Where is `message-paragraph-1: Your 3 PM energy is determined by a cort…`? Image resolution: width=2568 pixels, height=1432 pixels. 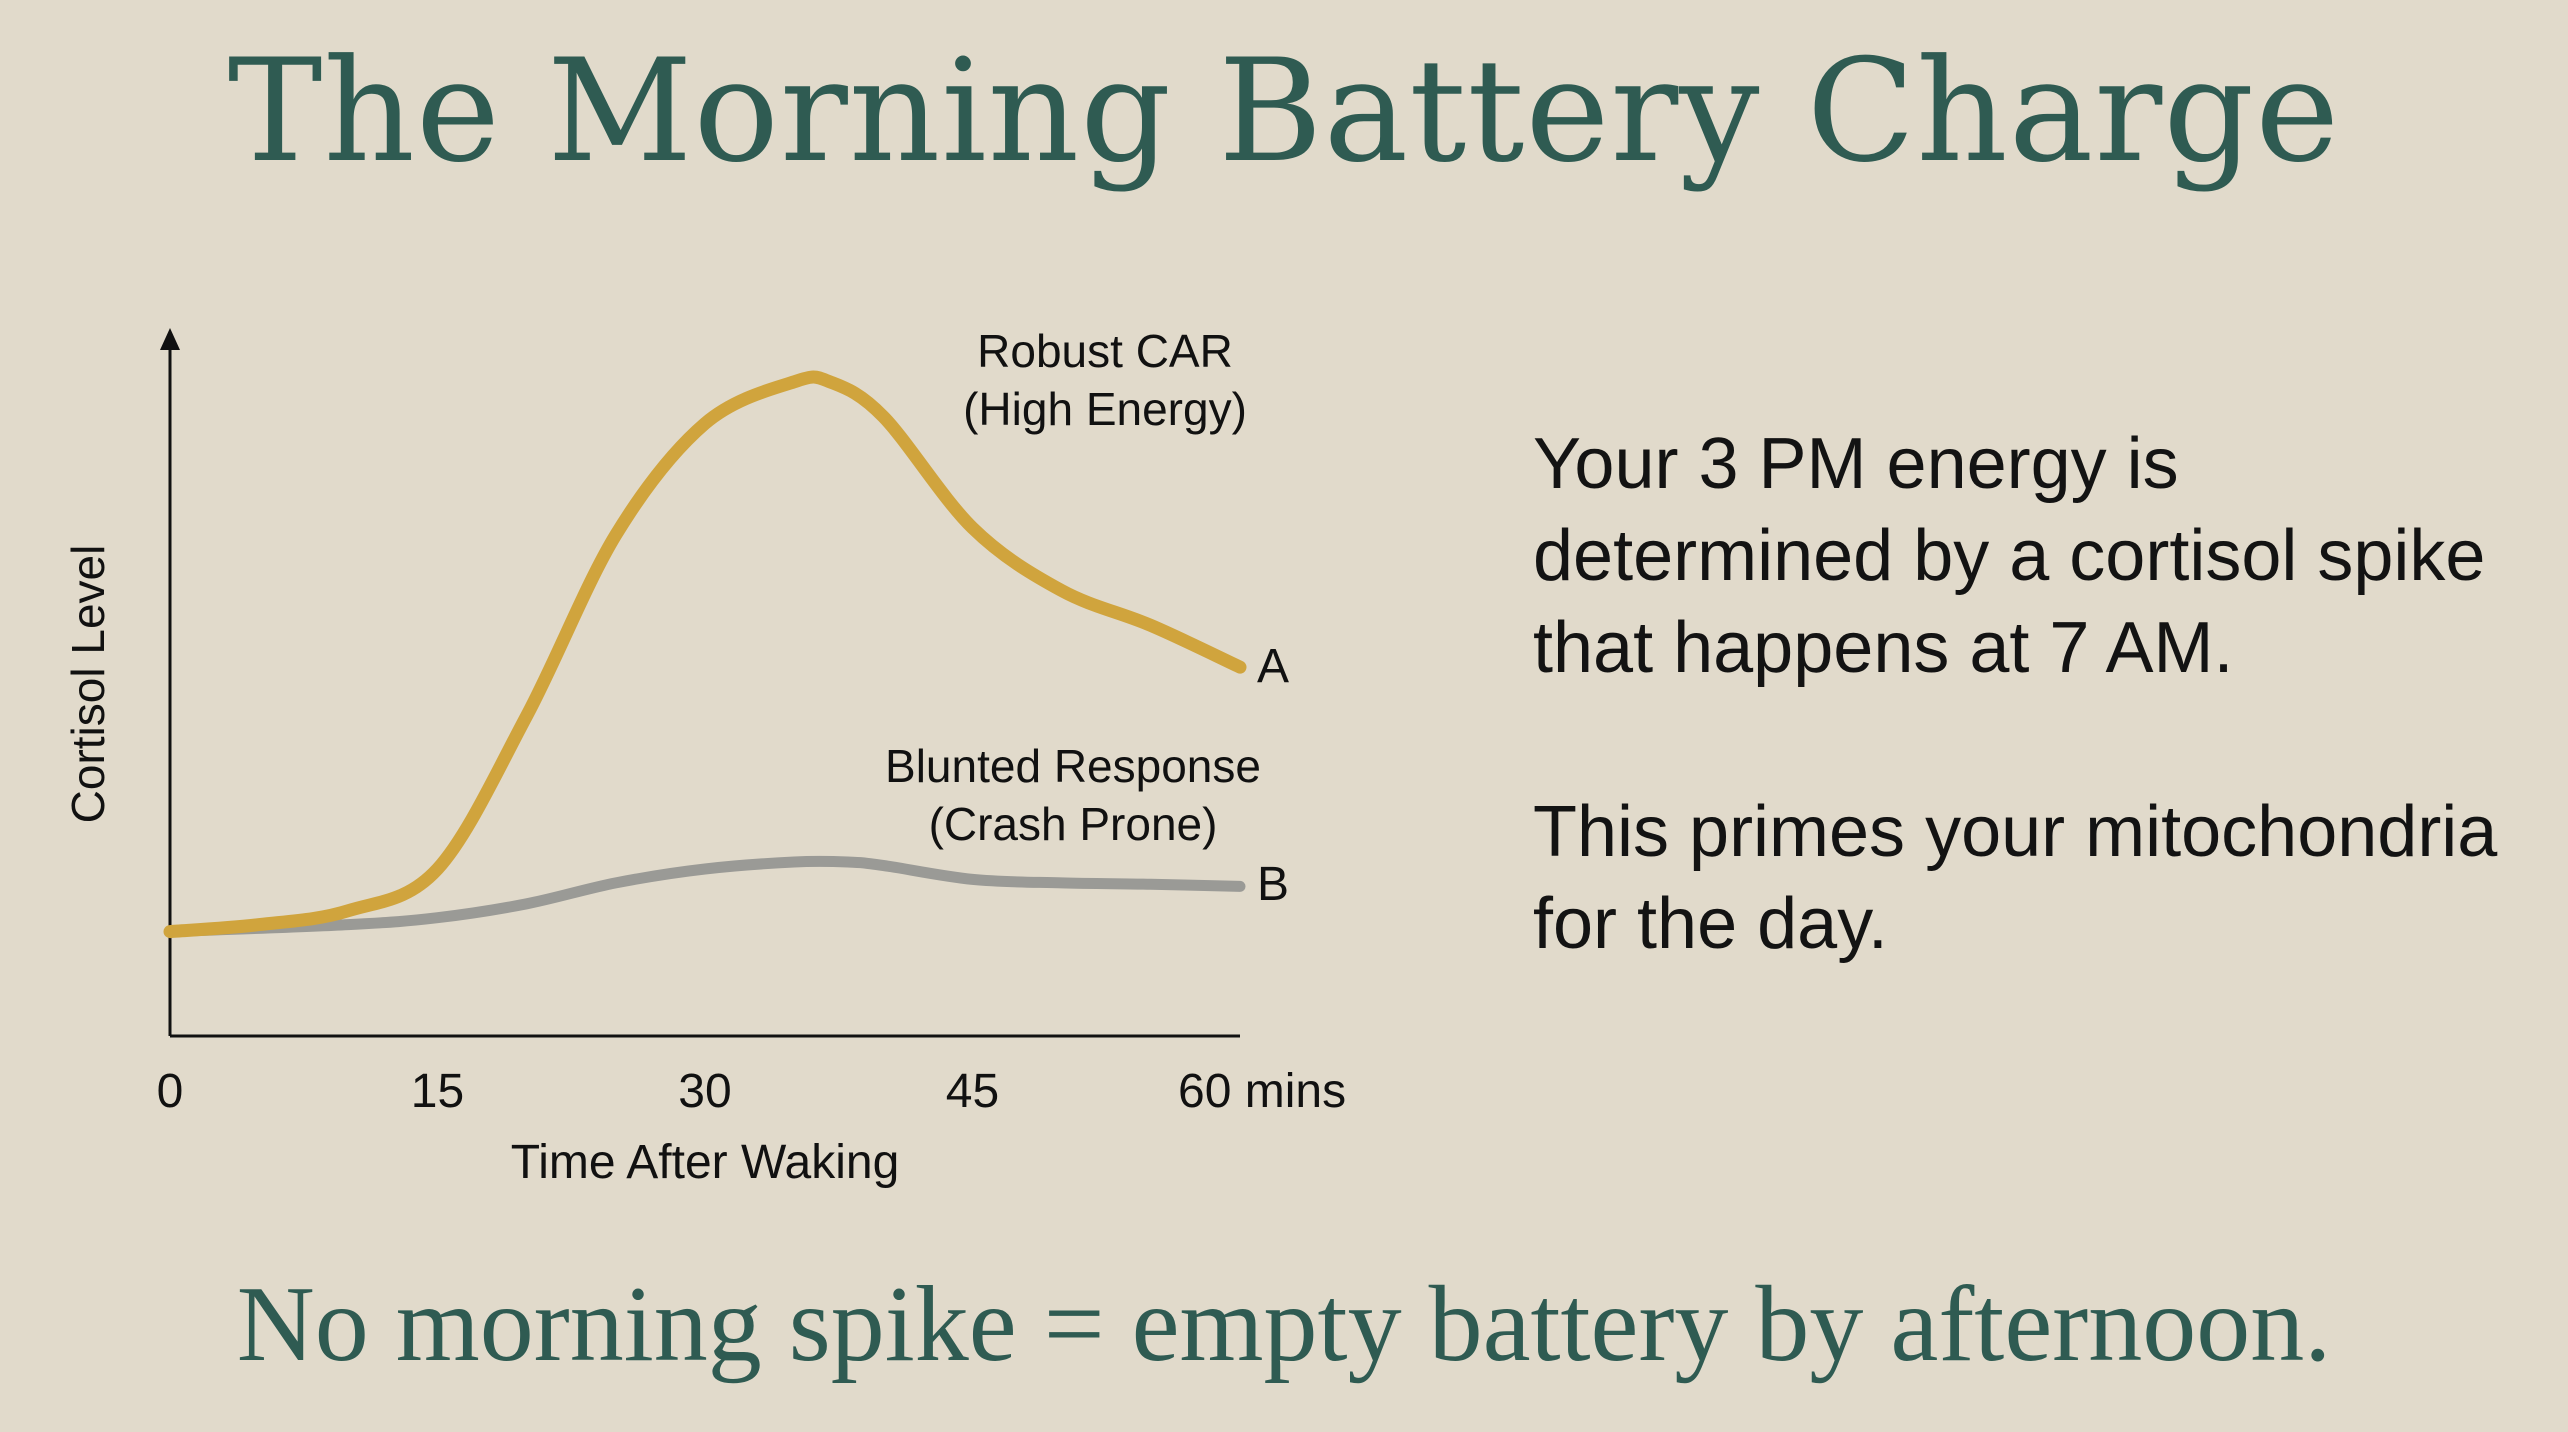 message-paragraph-1: Your 3 PM energy is determined by a cort… is located at coordinates (2009, 556).